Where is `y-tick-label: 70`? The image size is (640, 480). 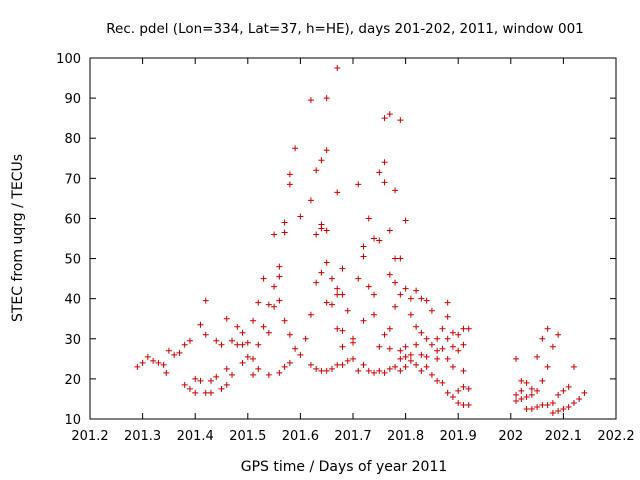 y-tick-label: 70 is located at coordinates (72, 179).